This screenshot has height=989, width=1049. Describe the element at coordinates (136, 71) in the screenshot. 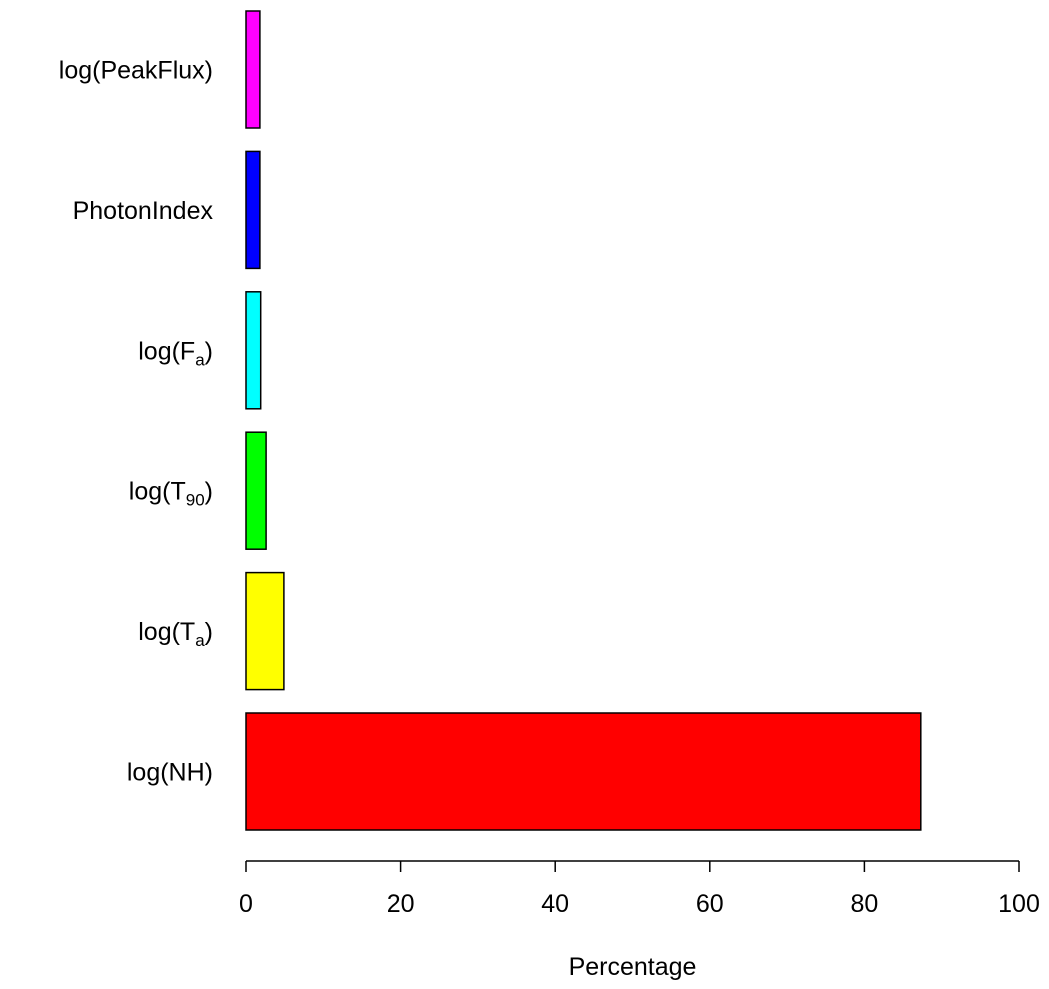

I see `category-label-0: log(PeakFlux)` at that location.